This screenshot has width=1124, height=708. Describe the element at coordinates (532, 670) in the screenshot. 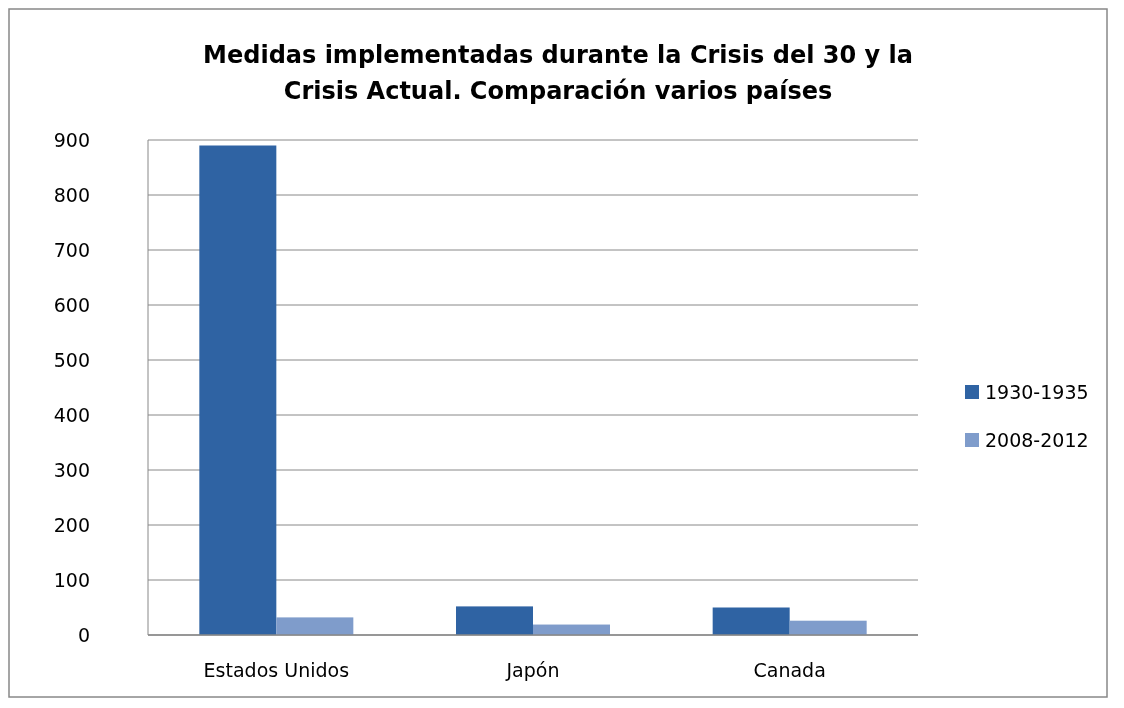

I see `x-tick-label: Japón` at that location.